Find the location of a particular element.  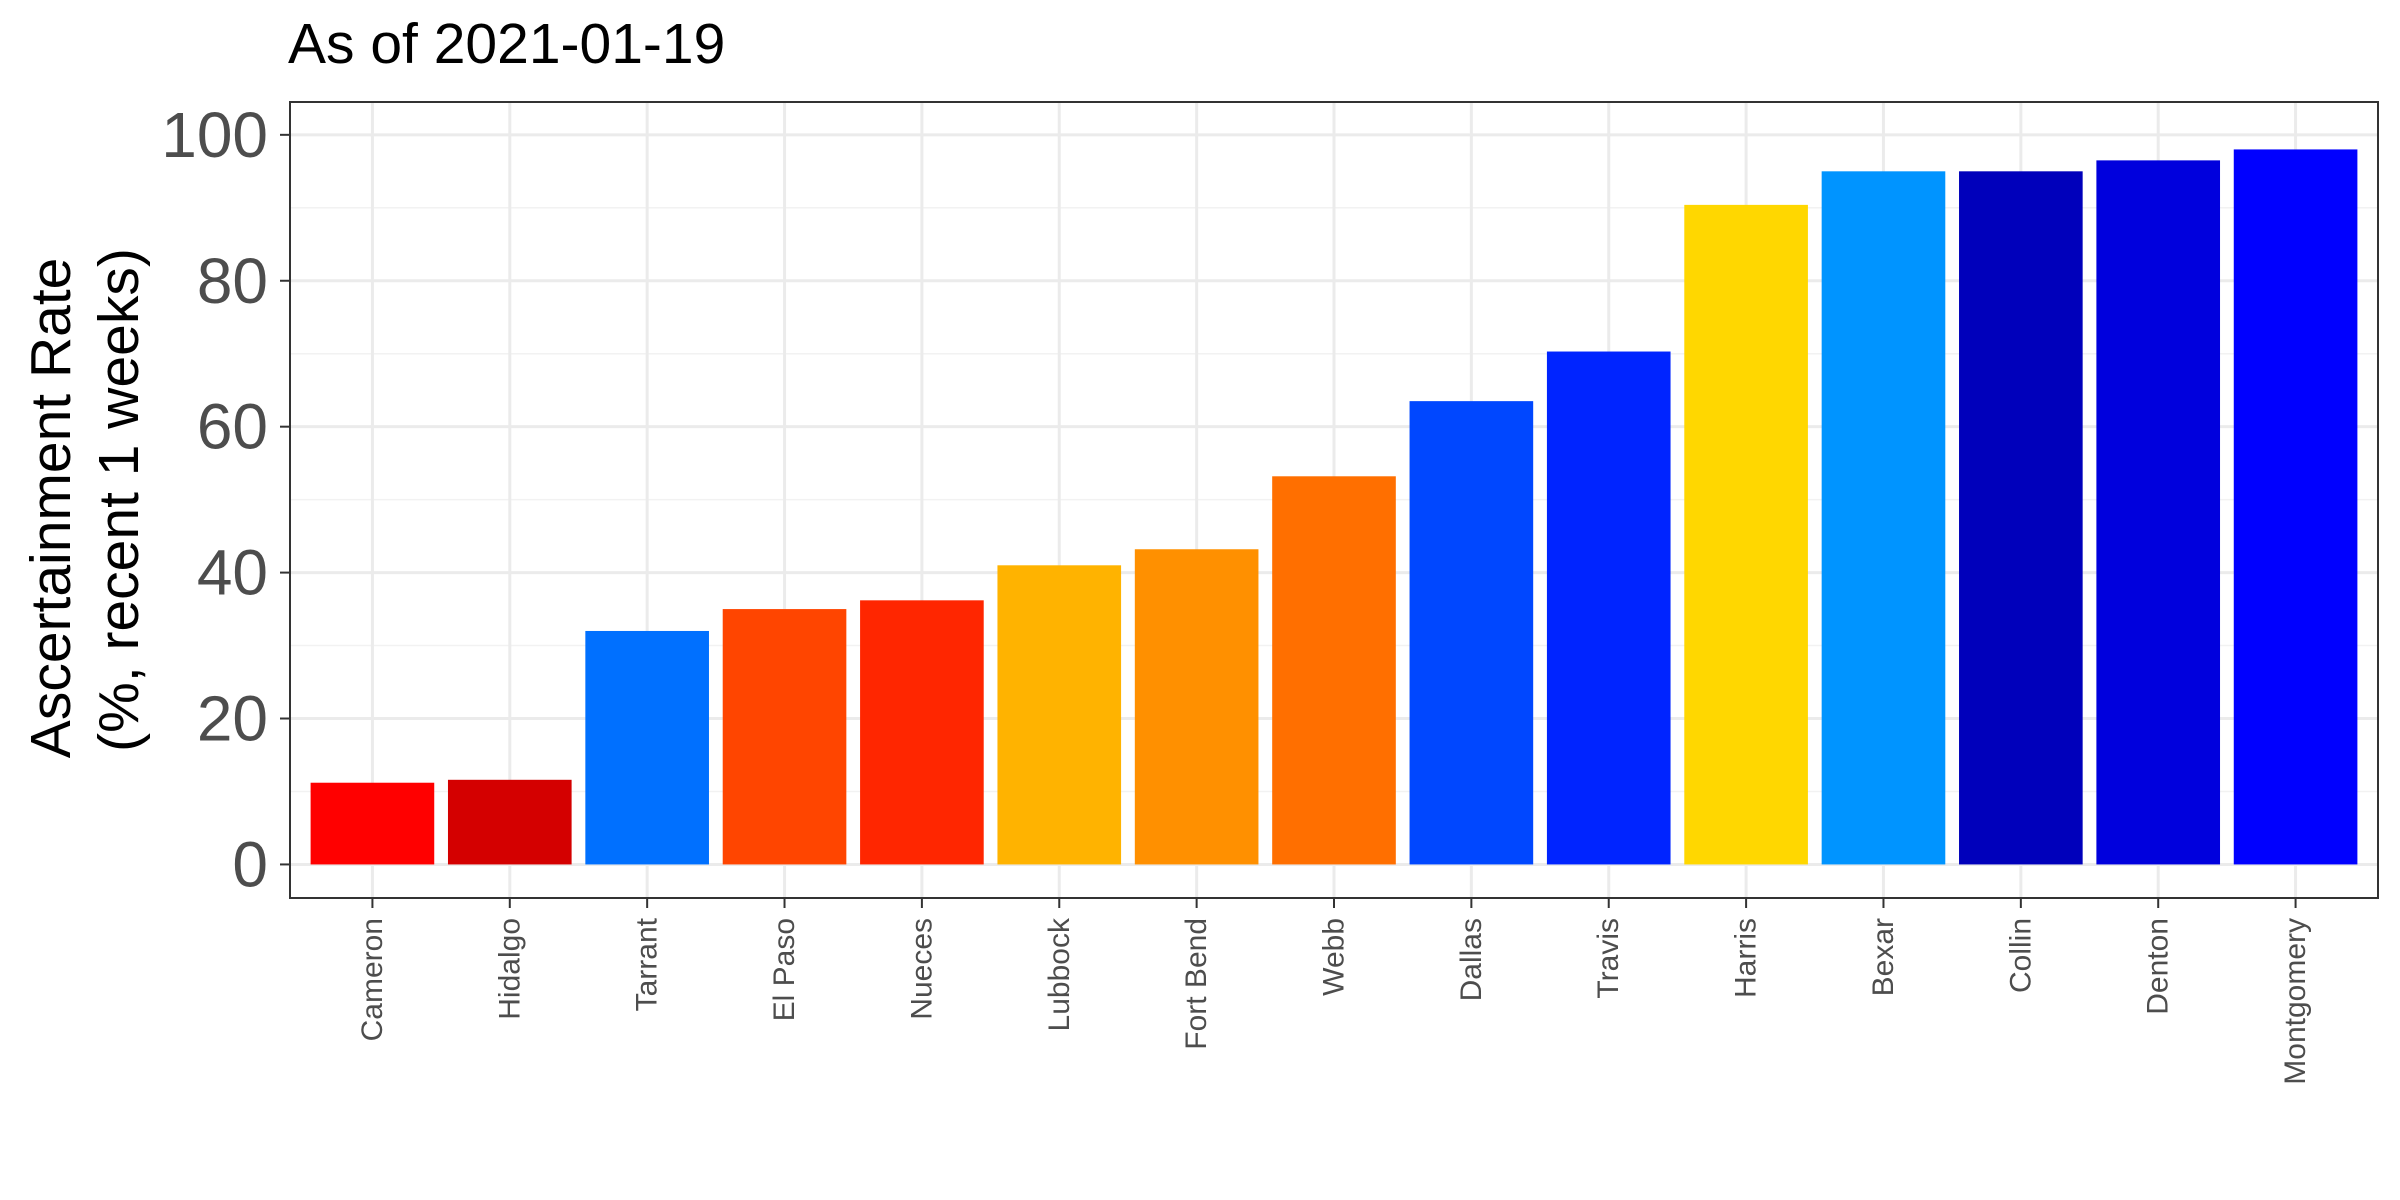

x-tick-label: Harris is located at coordinates (1746, 958).